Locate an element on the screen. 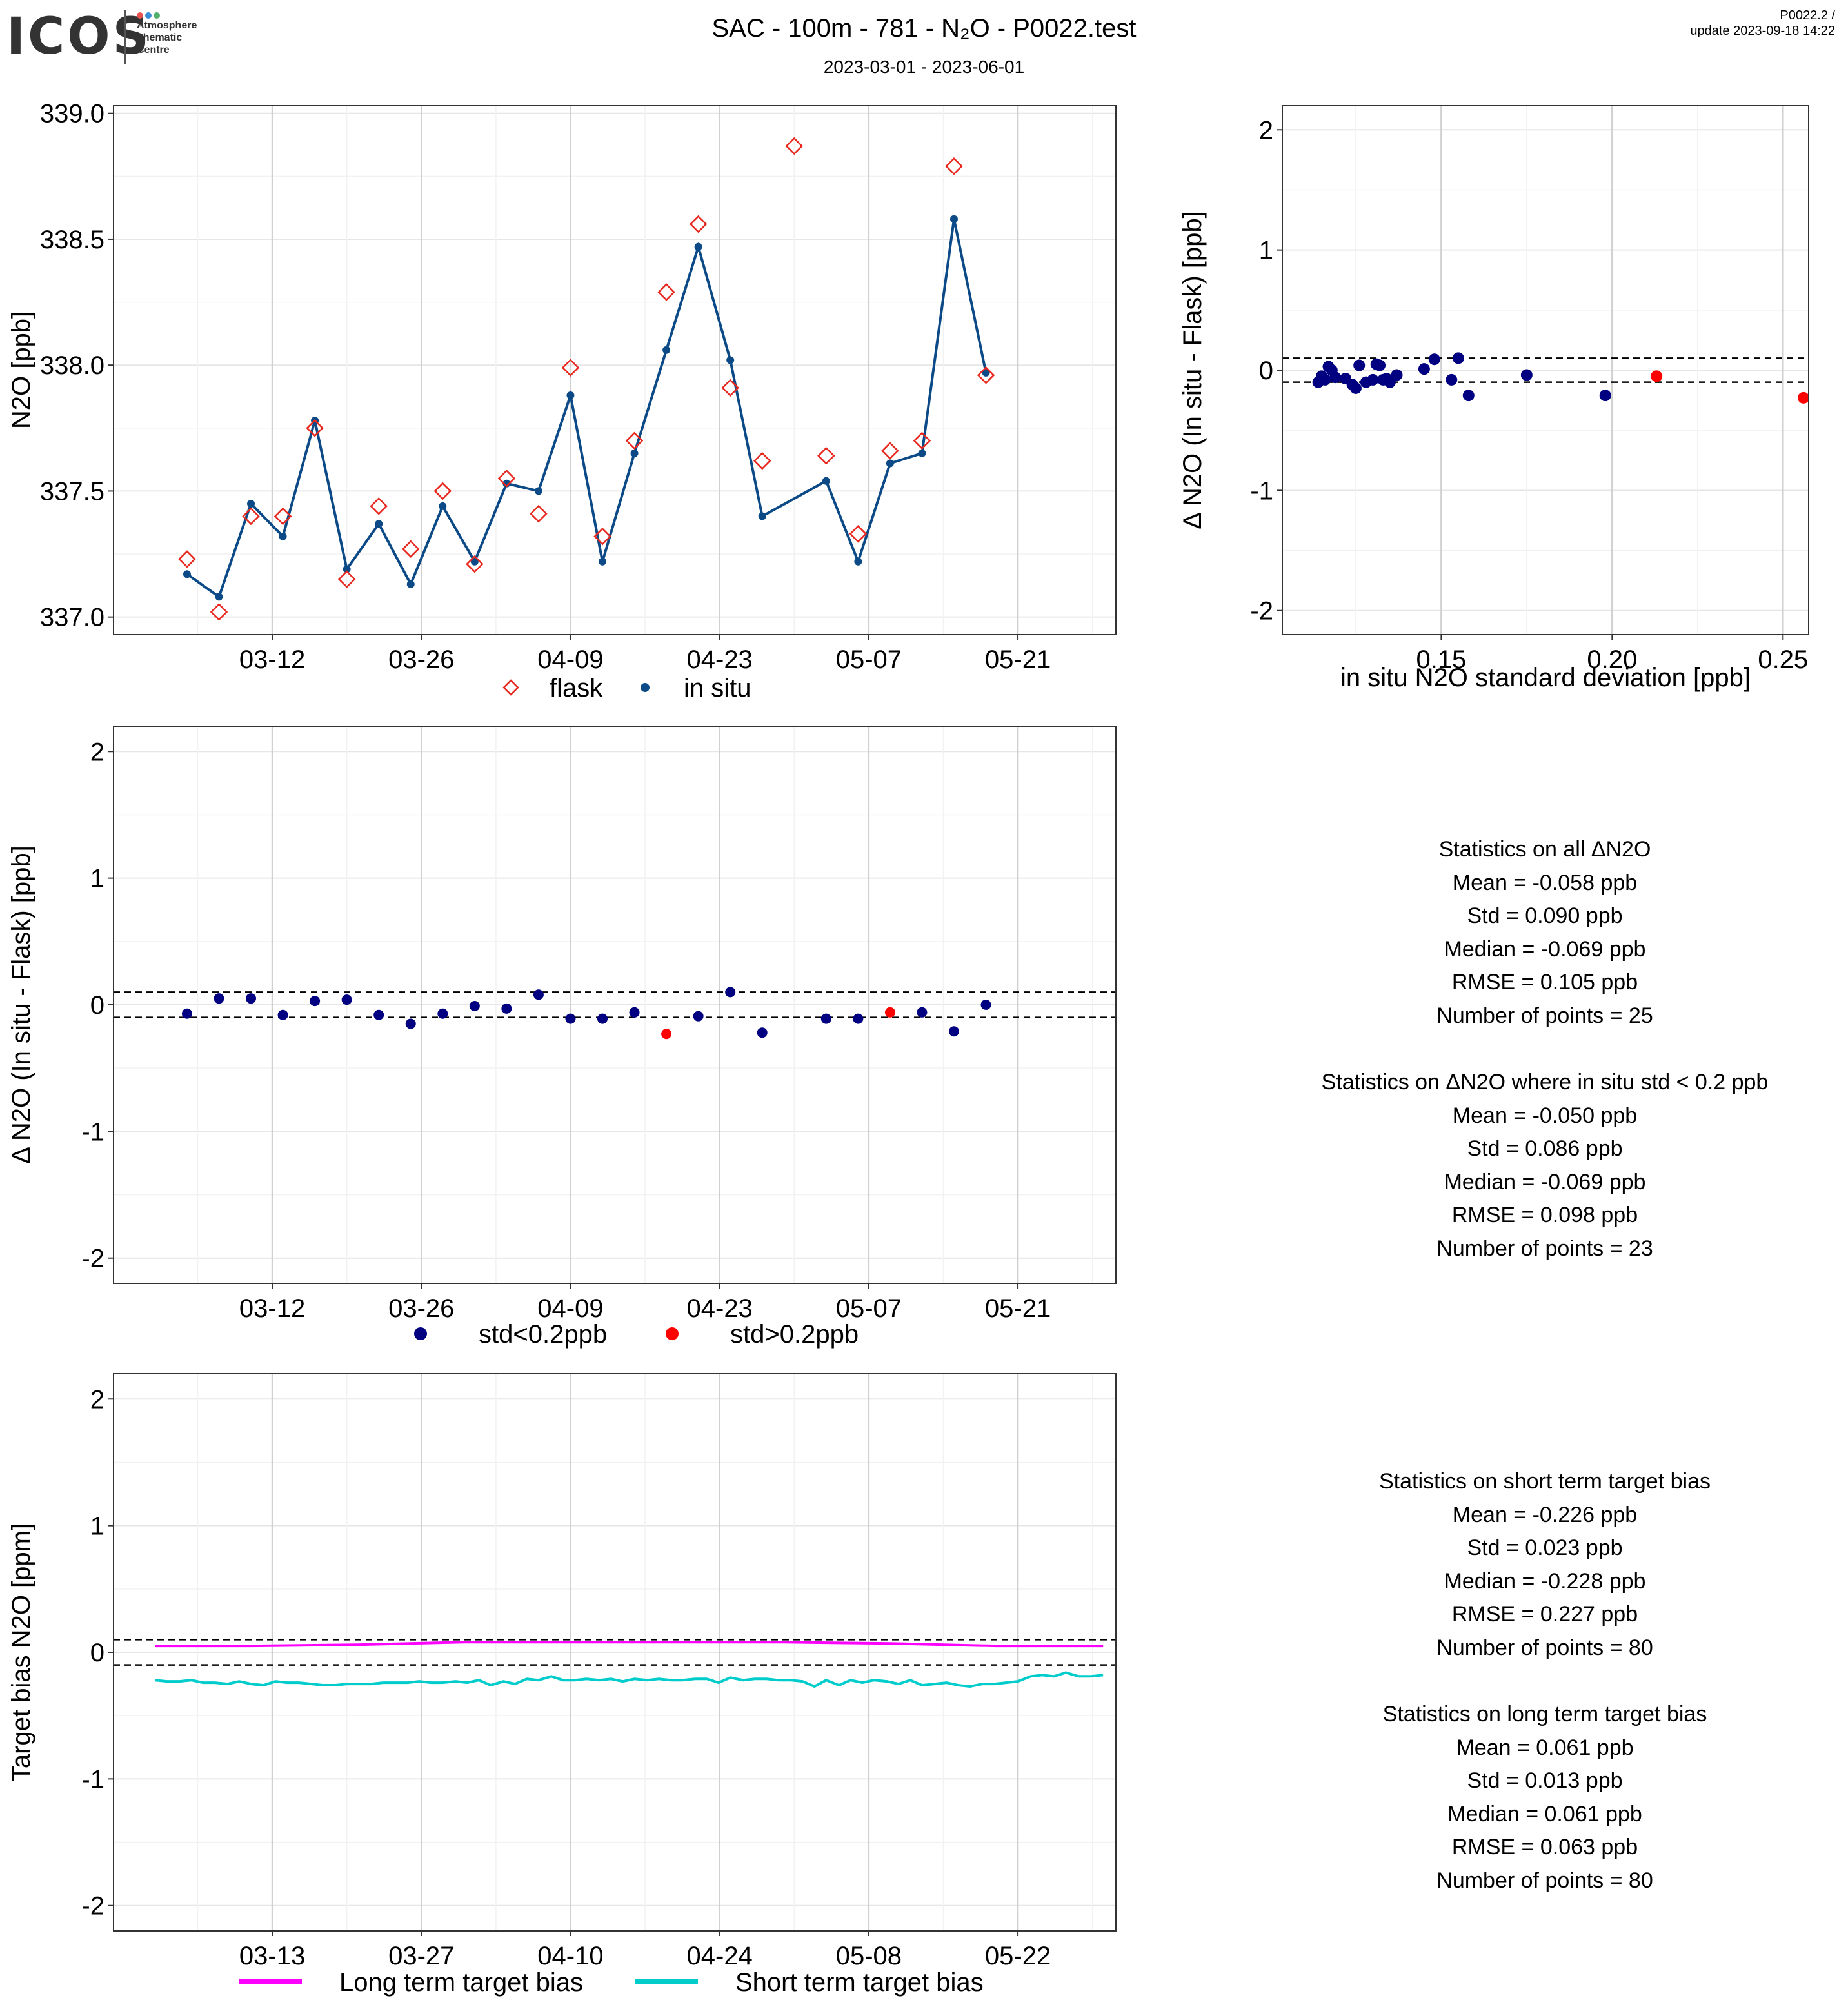 The height and width of the screenshot is (2007, 1848). x-tick-label: 03-27 is located at coordinates (421, 1956).